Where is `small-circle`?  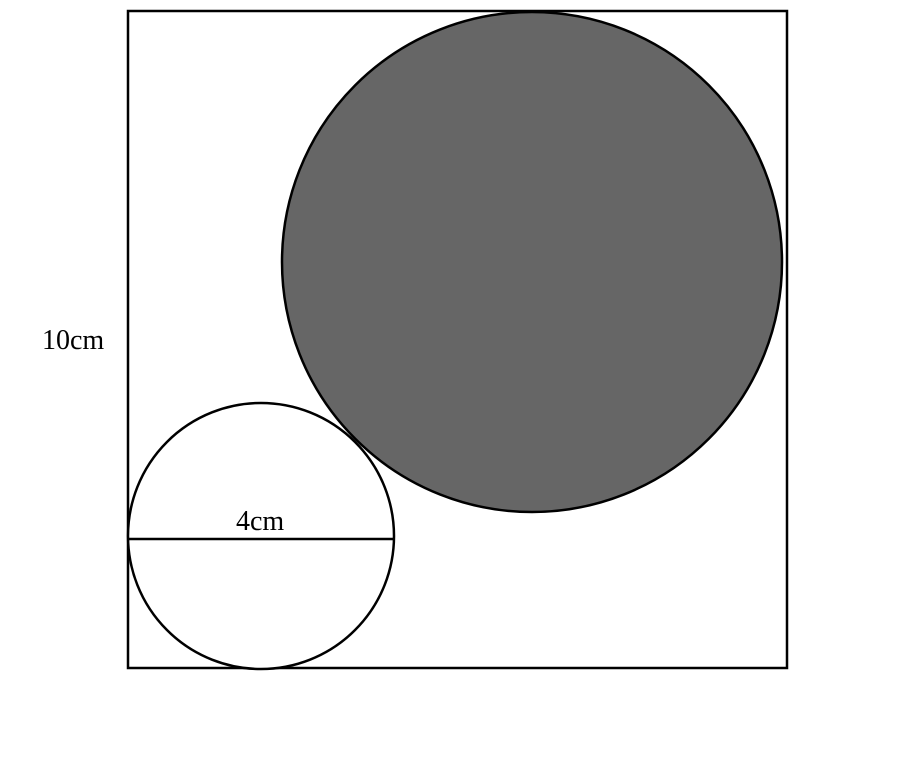
small-circle is located at coordinates (261, 536).